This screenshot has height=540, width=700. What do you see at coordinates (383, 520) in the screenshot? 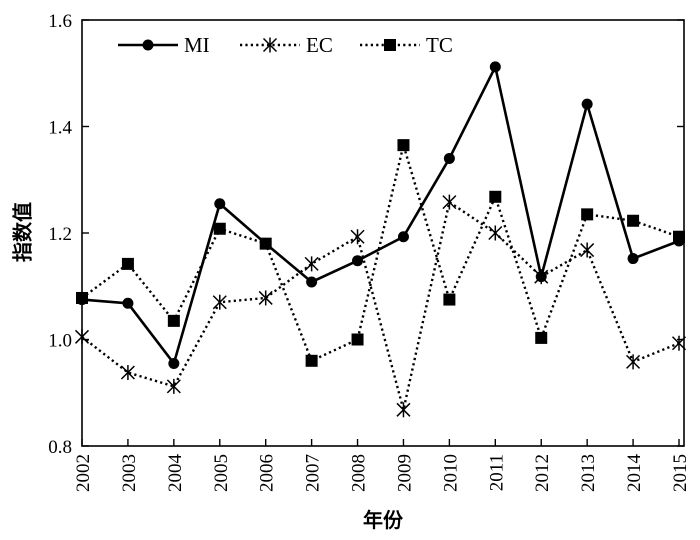
I see `x-axis-title: 年份` at bounding box center [383, 520].